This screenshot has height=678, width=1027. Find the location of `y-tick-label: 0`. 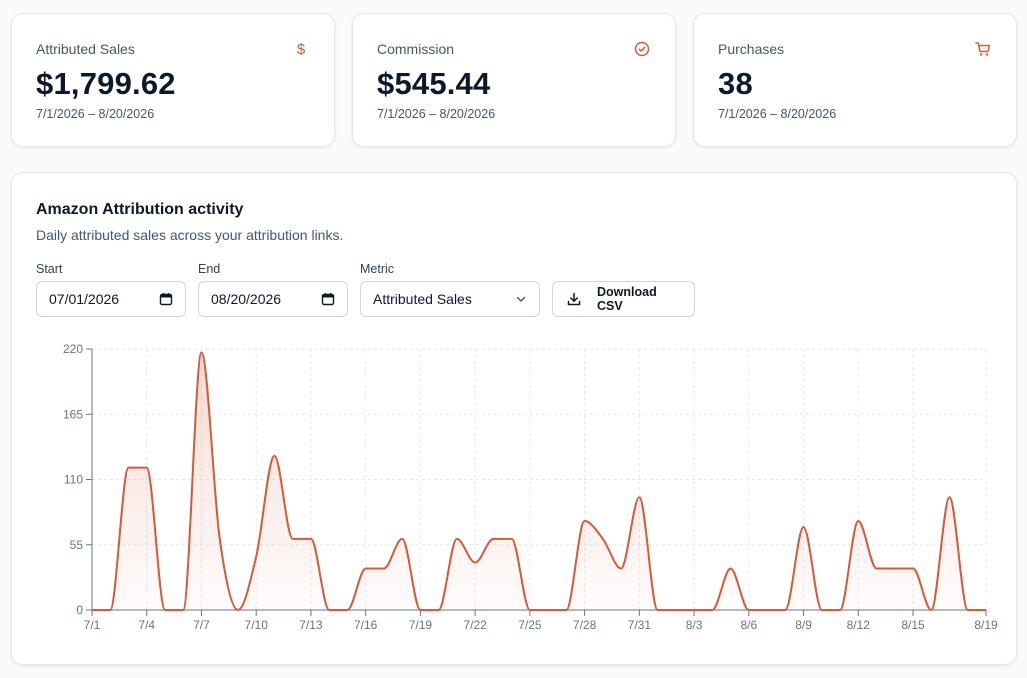

y-tick-label: 0 is located at coordinates (79, 610).